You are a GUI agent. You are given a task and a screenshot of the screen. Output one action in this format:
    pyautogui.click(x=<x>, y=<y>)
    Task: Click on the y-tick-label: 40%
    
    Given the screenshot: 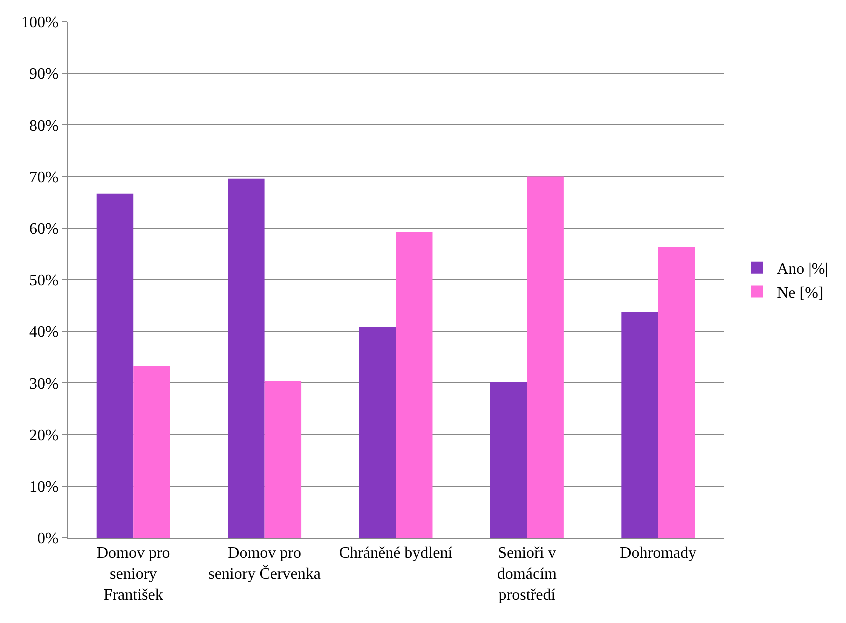 What is the action you would take?
    pyautogui.click(x=44, y=333)
    